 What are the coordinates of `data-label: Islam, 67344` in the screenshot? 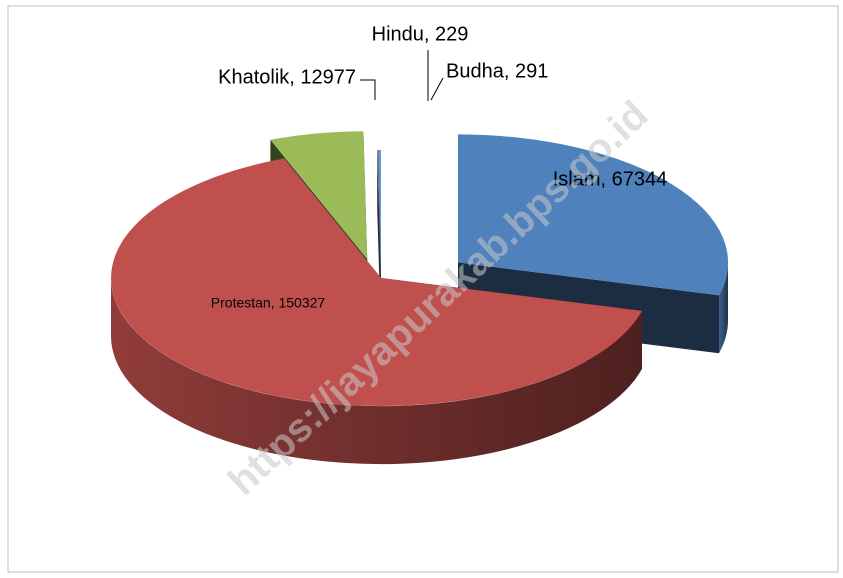 It's located at (610, 179).